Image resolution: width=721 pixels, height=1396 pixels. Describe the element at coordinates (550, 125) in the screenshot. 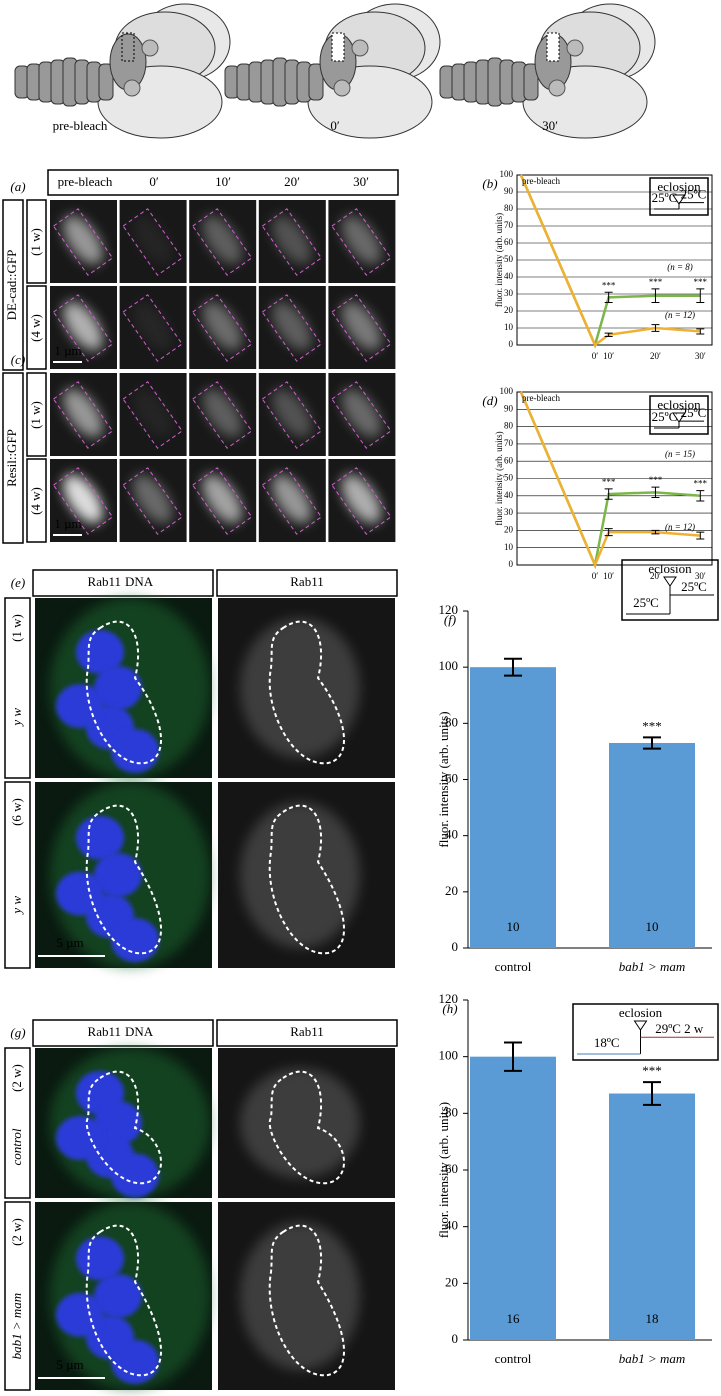

I see `schematic-label: 30′` at that location.